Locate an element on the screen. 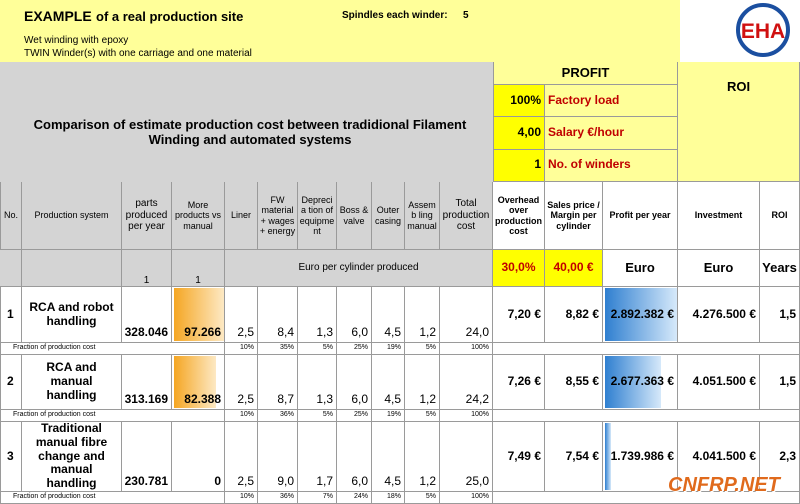 This screenshot has height=504, width=800. spindles-label: Spindles each winder: is located at coordinates (395, 15).